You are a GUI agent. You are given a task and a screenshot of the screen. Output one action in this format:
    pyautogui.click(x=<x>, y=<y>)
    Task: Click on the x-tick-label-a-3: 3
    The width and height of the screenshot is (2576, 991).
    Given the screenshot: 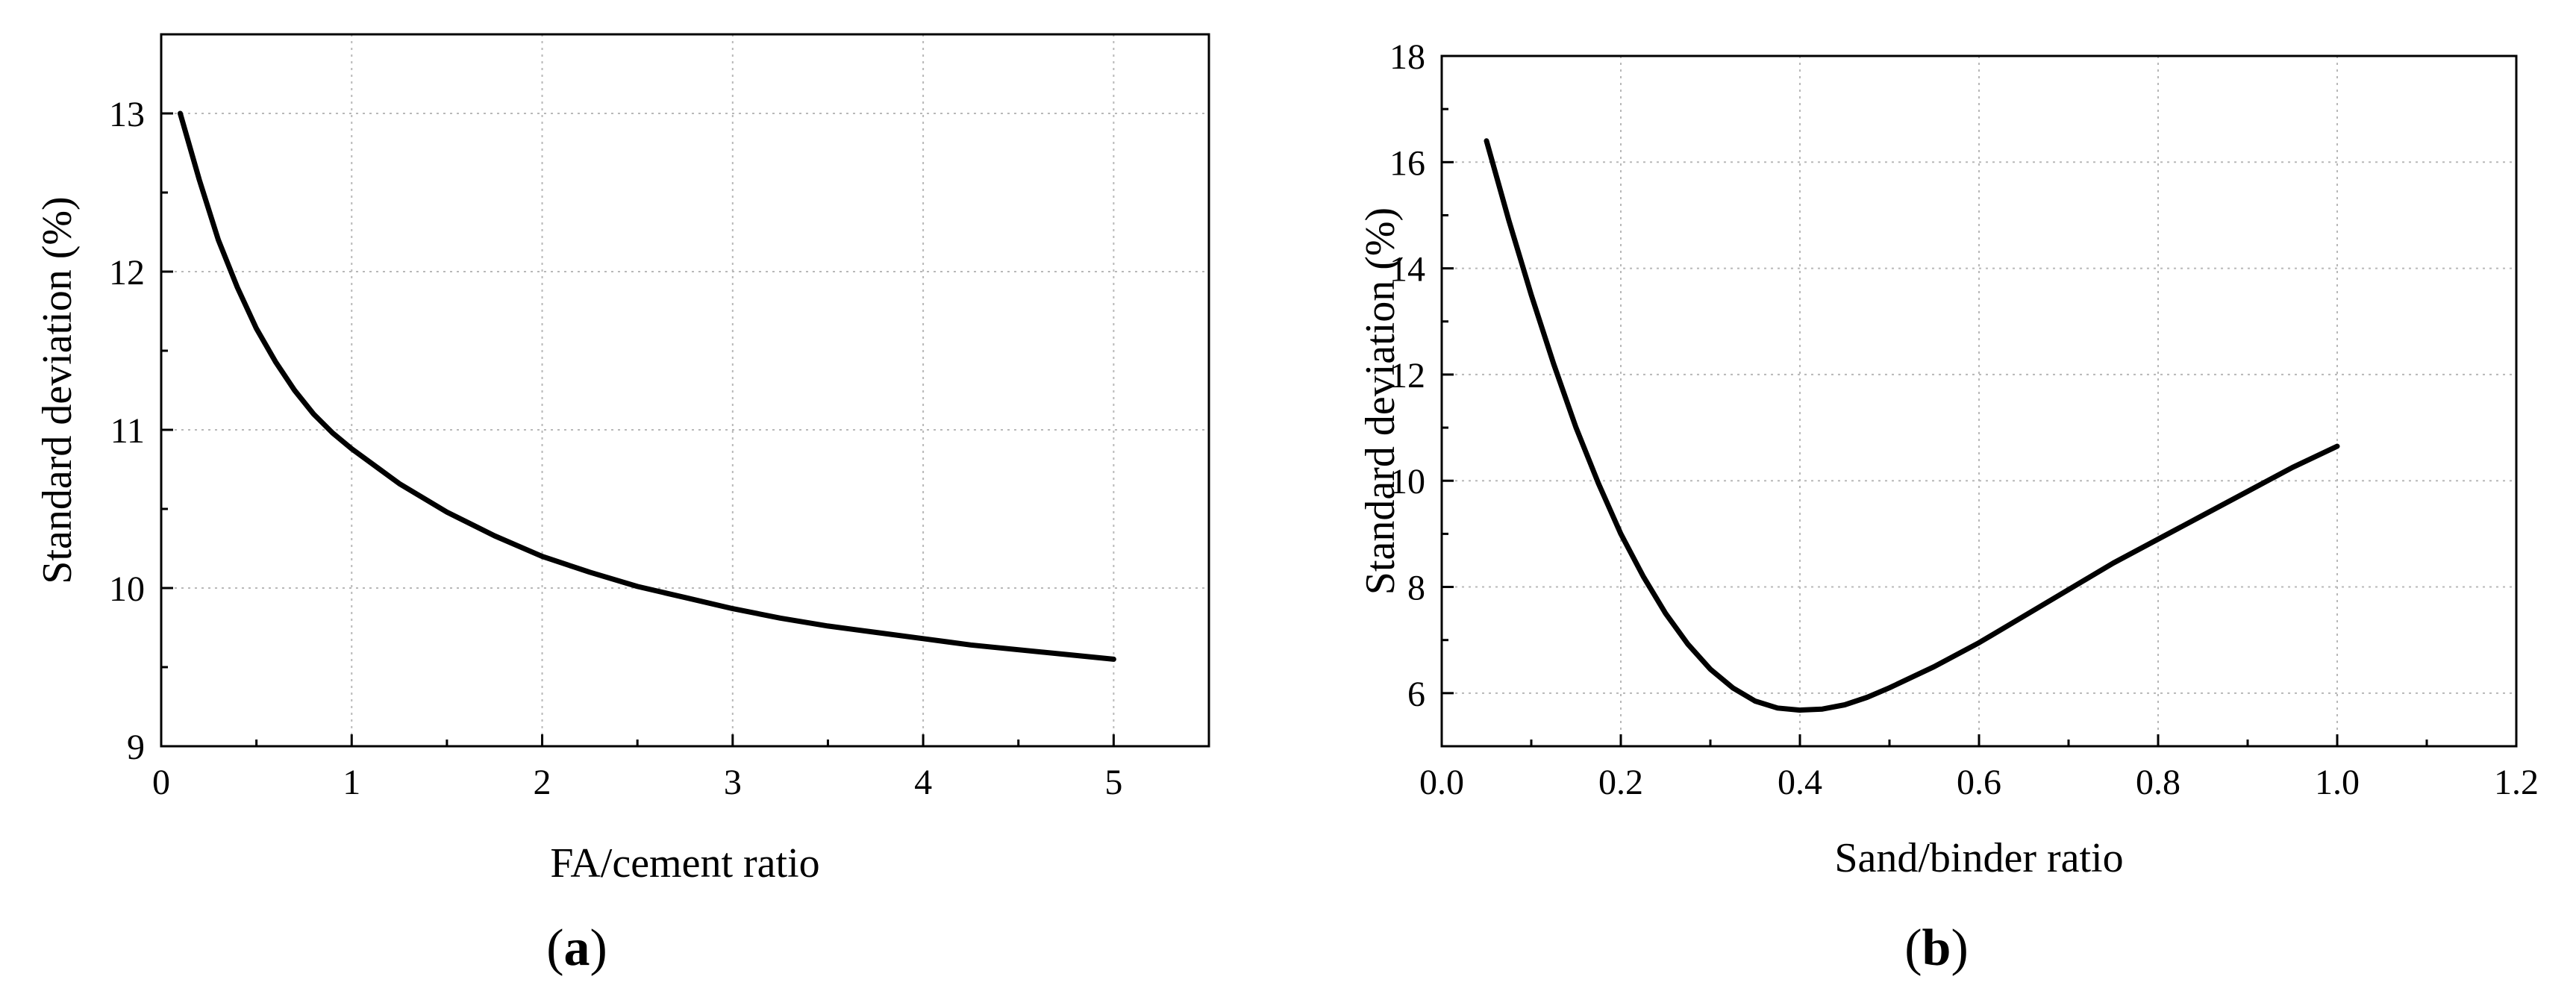 What is the action you would take?
    pyautogui.click(x=733, y=782)
    